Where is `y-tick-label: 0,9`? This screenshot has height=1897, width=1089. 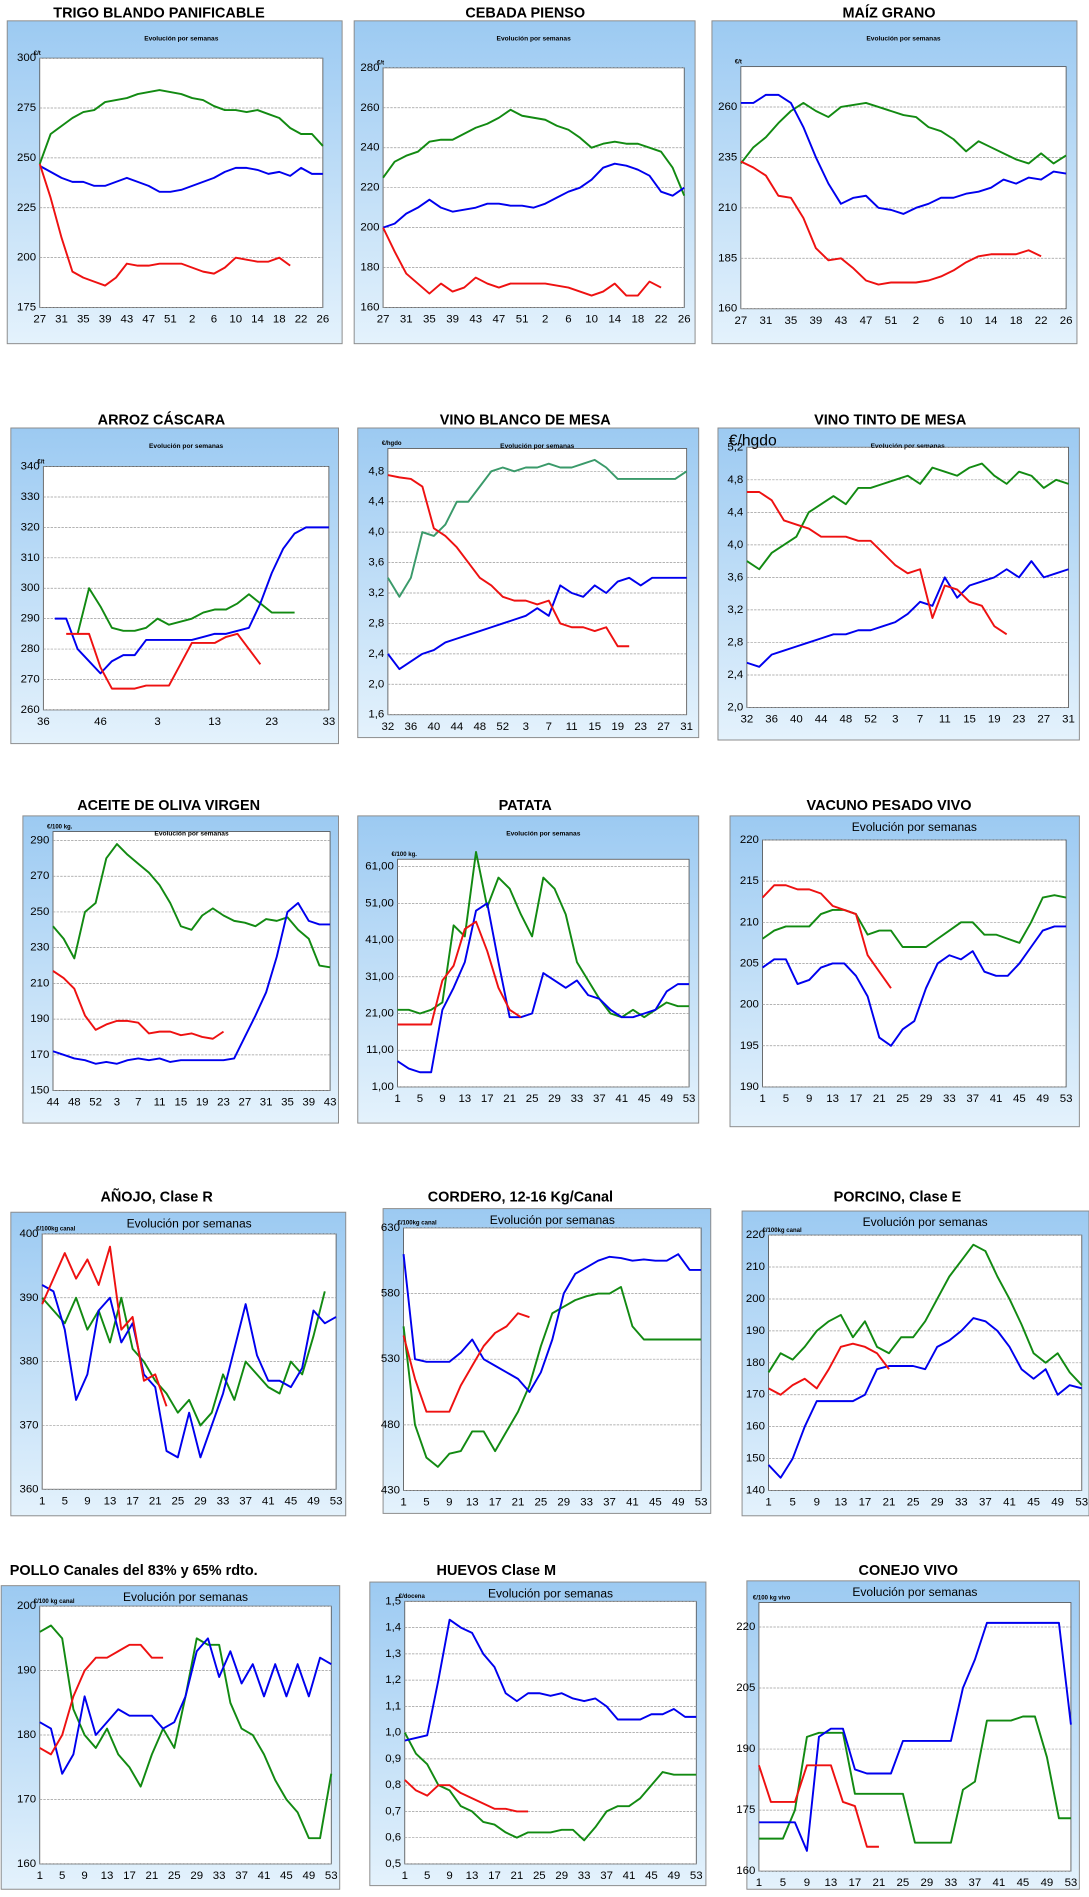
y-tick-label: 0,9 is located at coordinates (393, 1759).